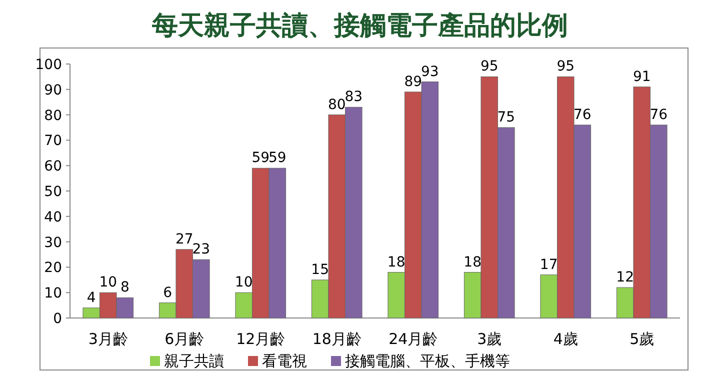 The width and height of the screenshot is (720, 380). I want to click on data-label: 8, so click(125, 288).